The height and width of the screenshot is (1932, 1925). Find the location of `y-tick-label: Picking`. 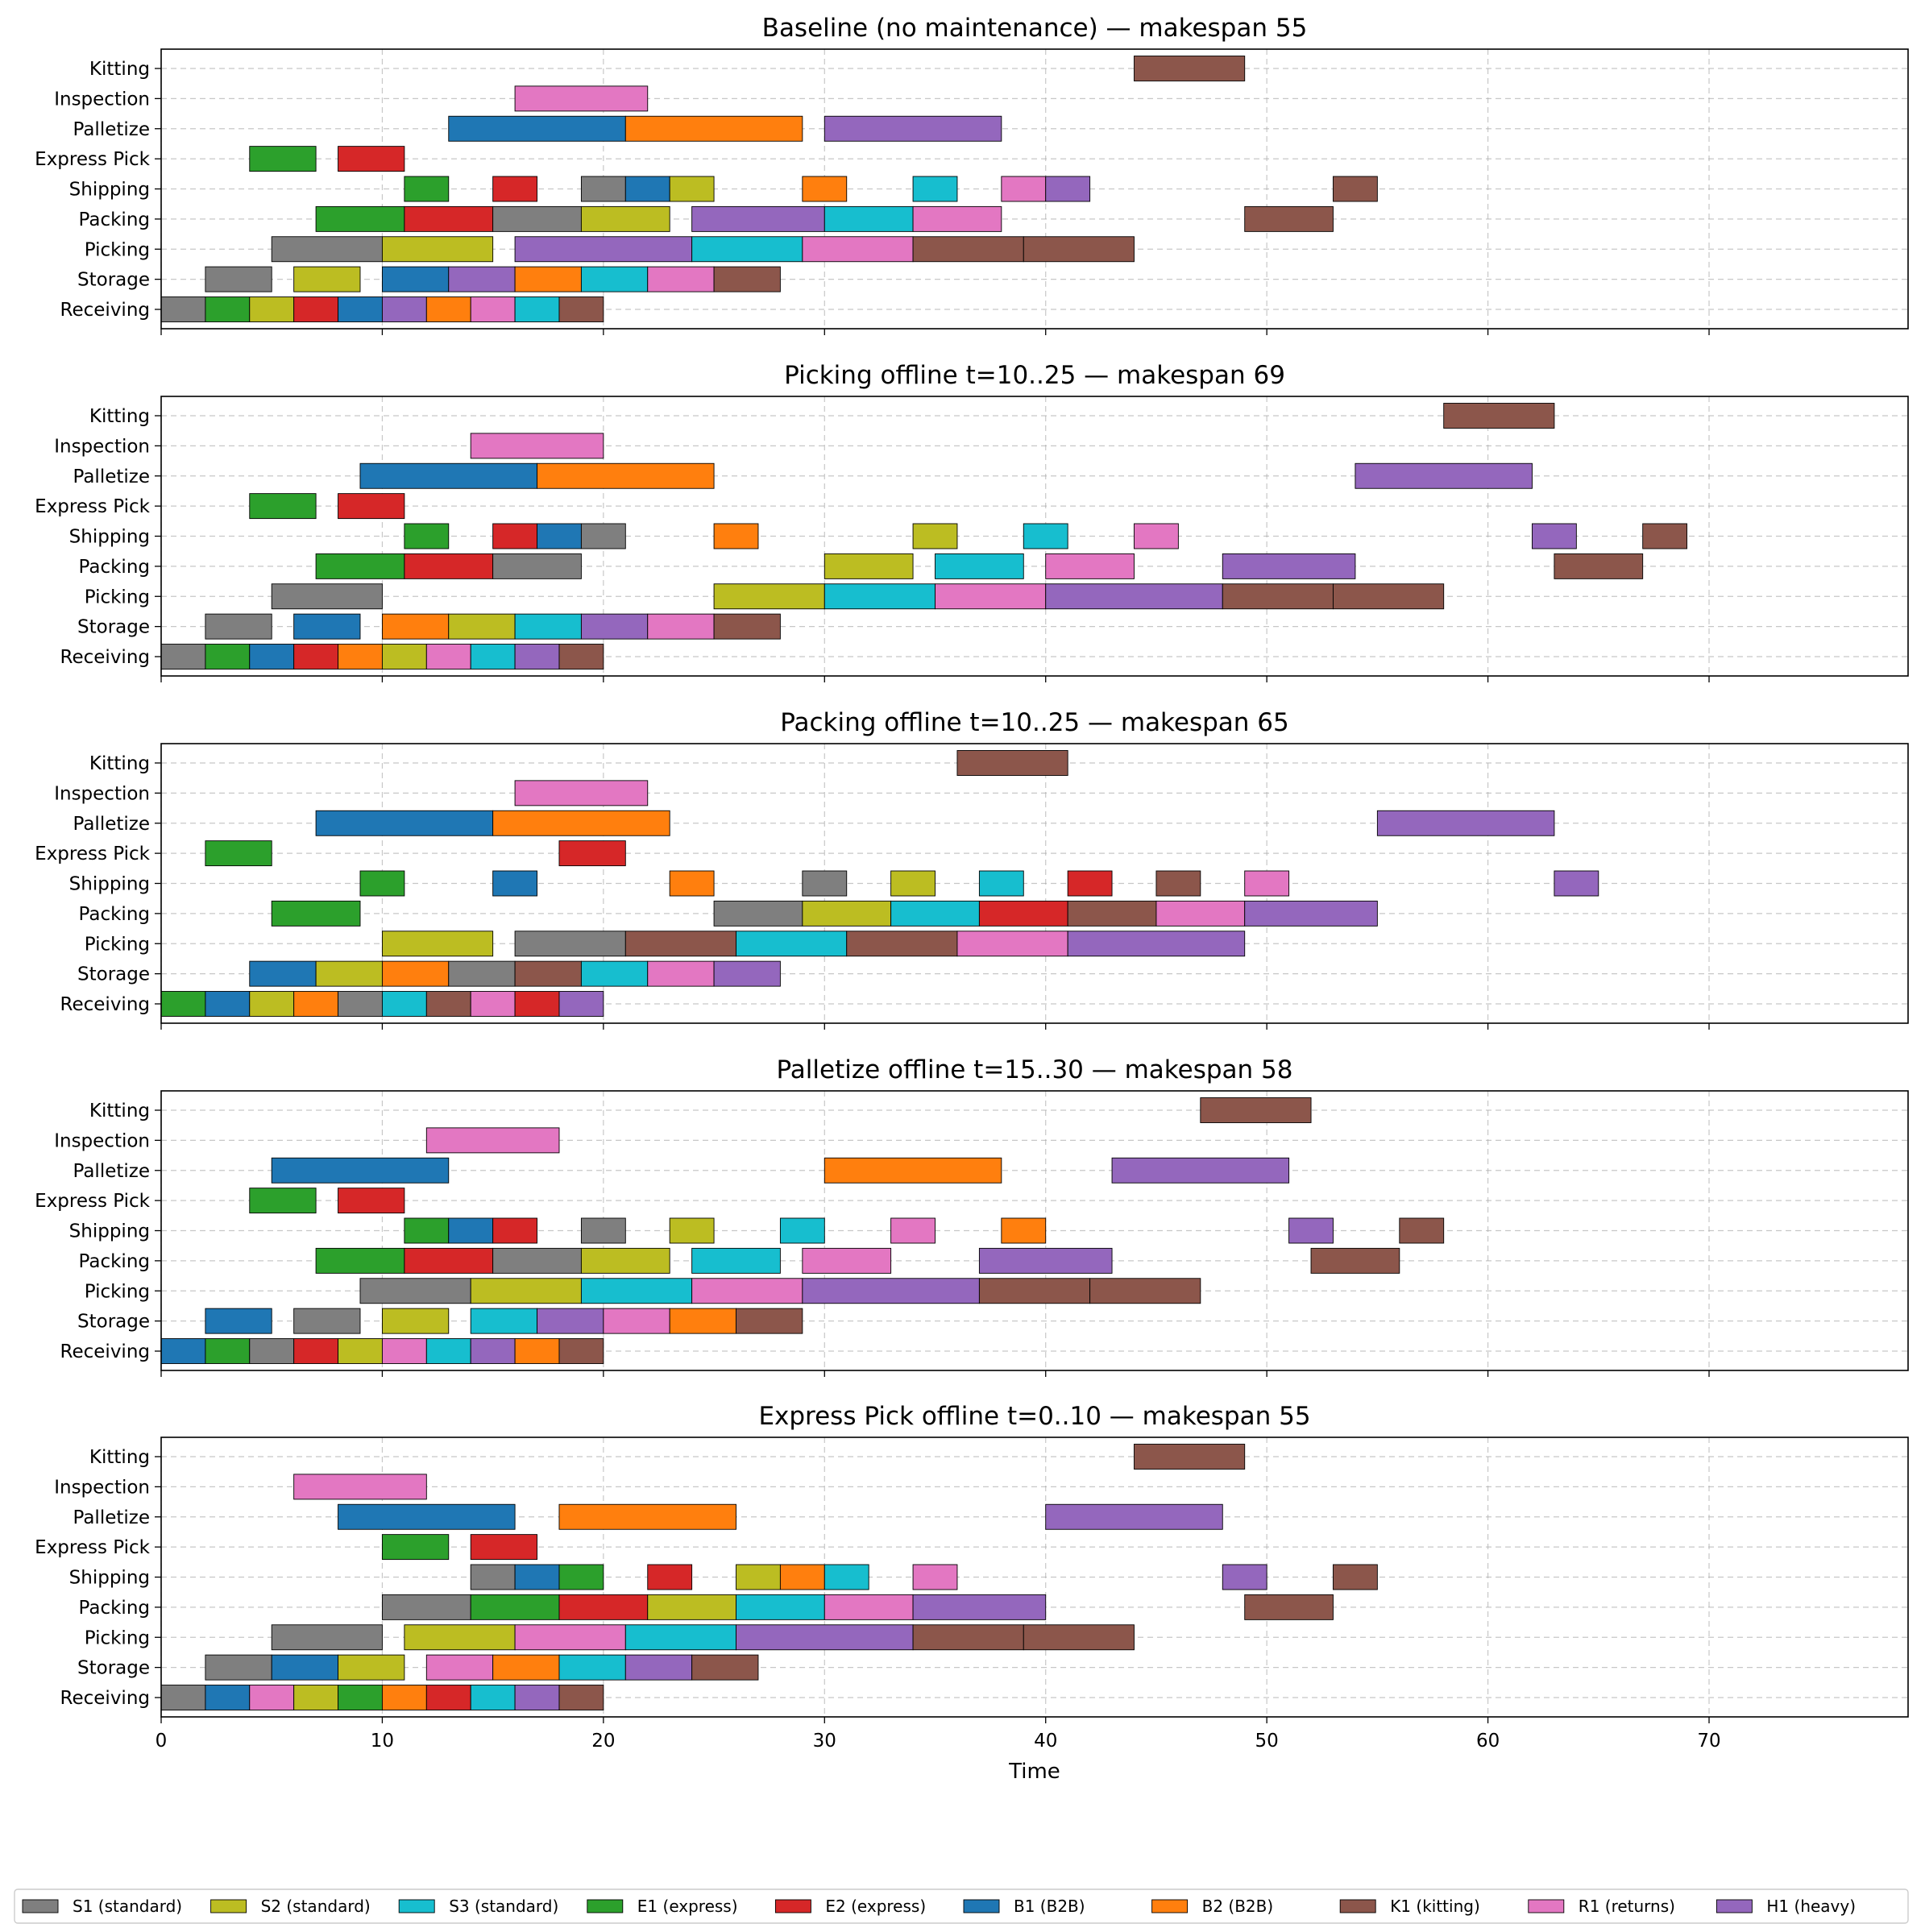

y-tick-label: Picking is located at coordinates (117, 1291).